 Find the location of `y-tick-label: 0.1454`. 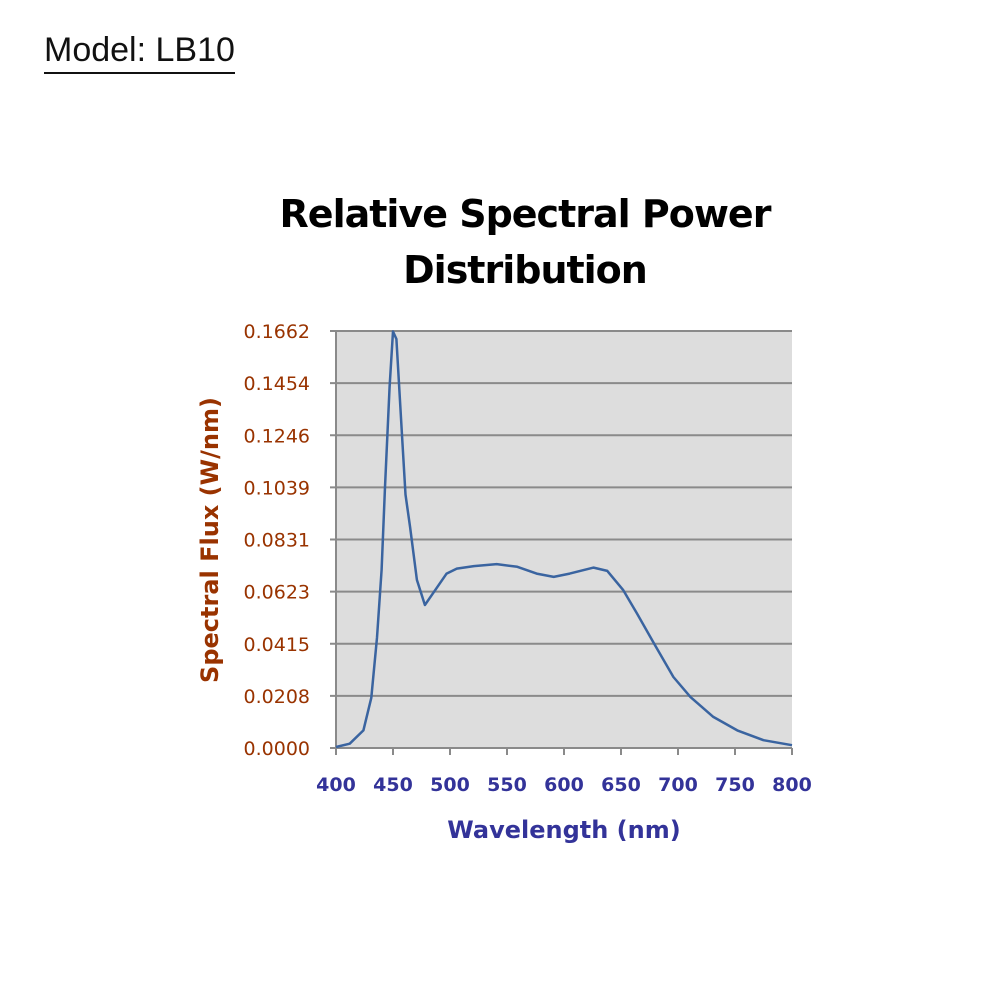

y-tick-label: 0.1454 is located at coordinates (277, 384).